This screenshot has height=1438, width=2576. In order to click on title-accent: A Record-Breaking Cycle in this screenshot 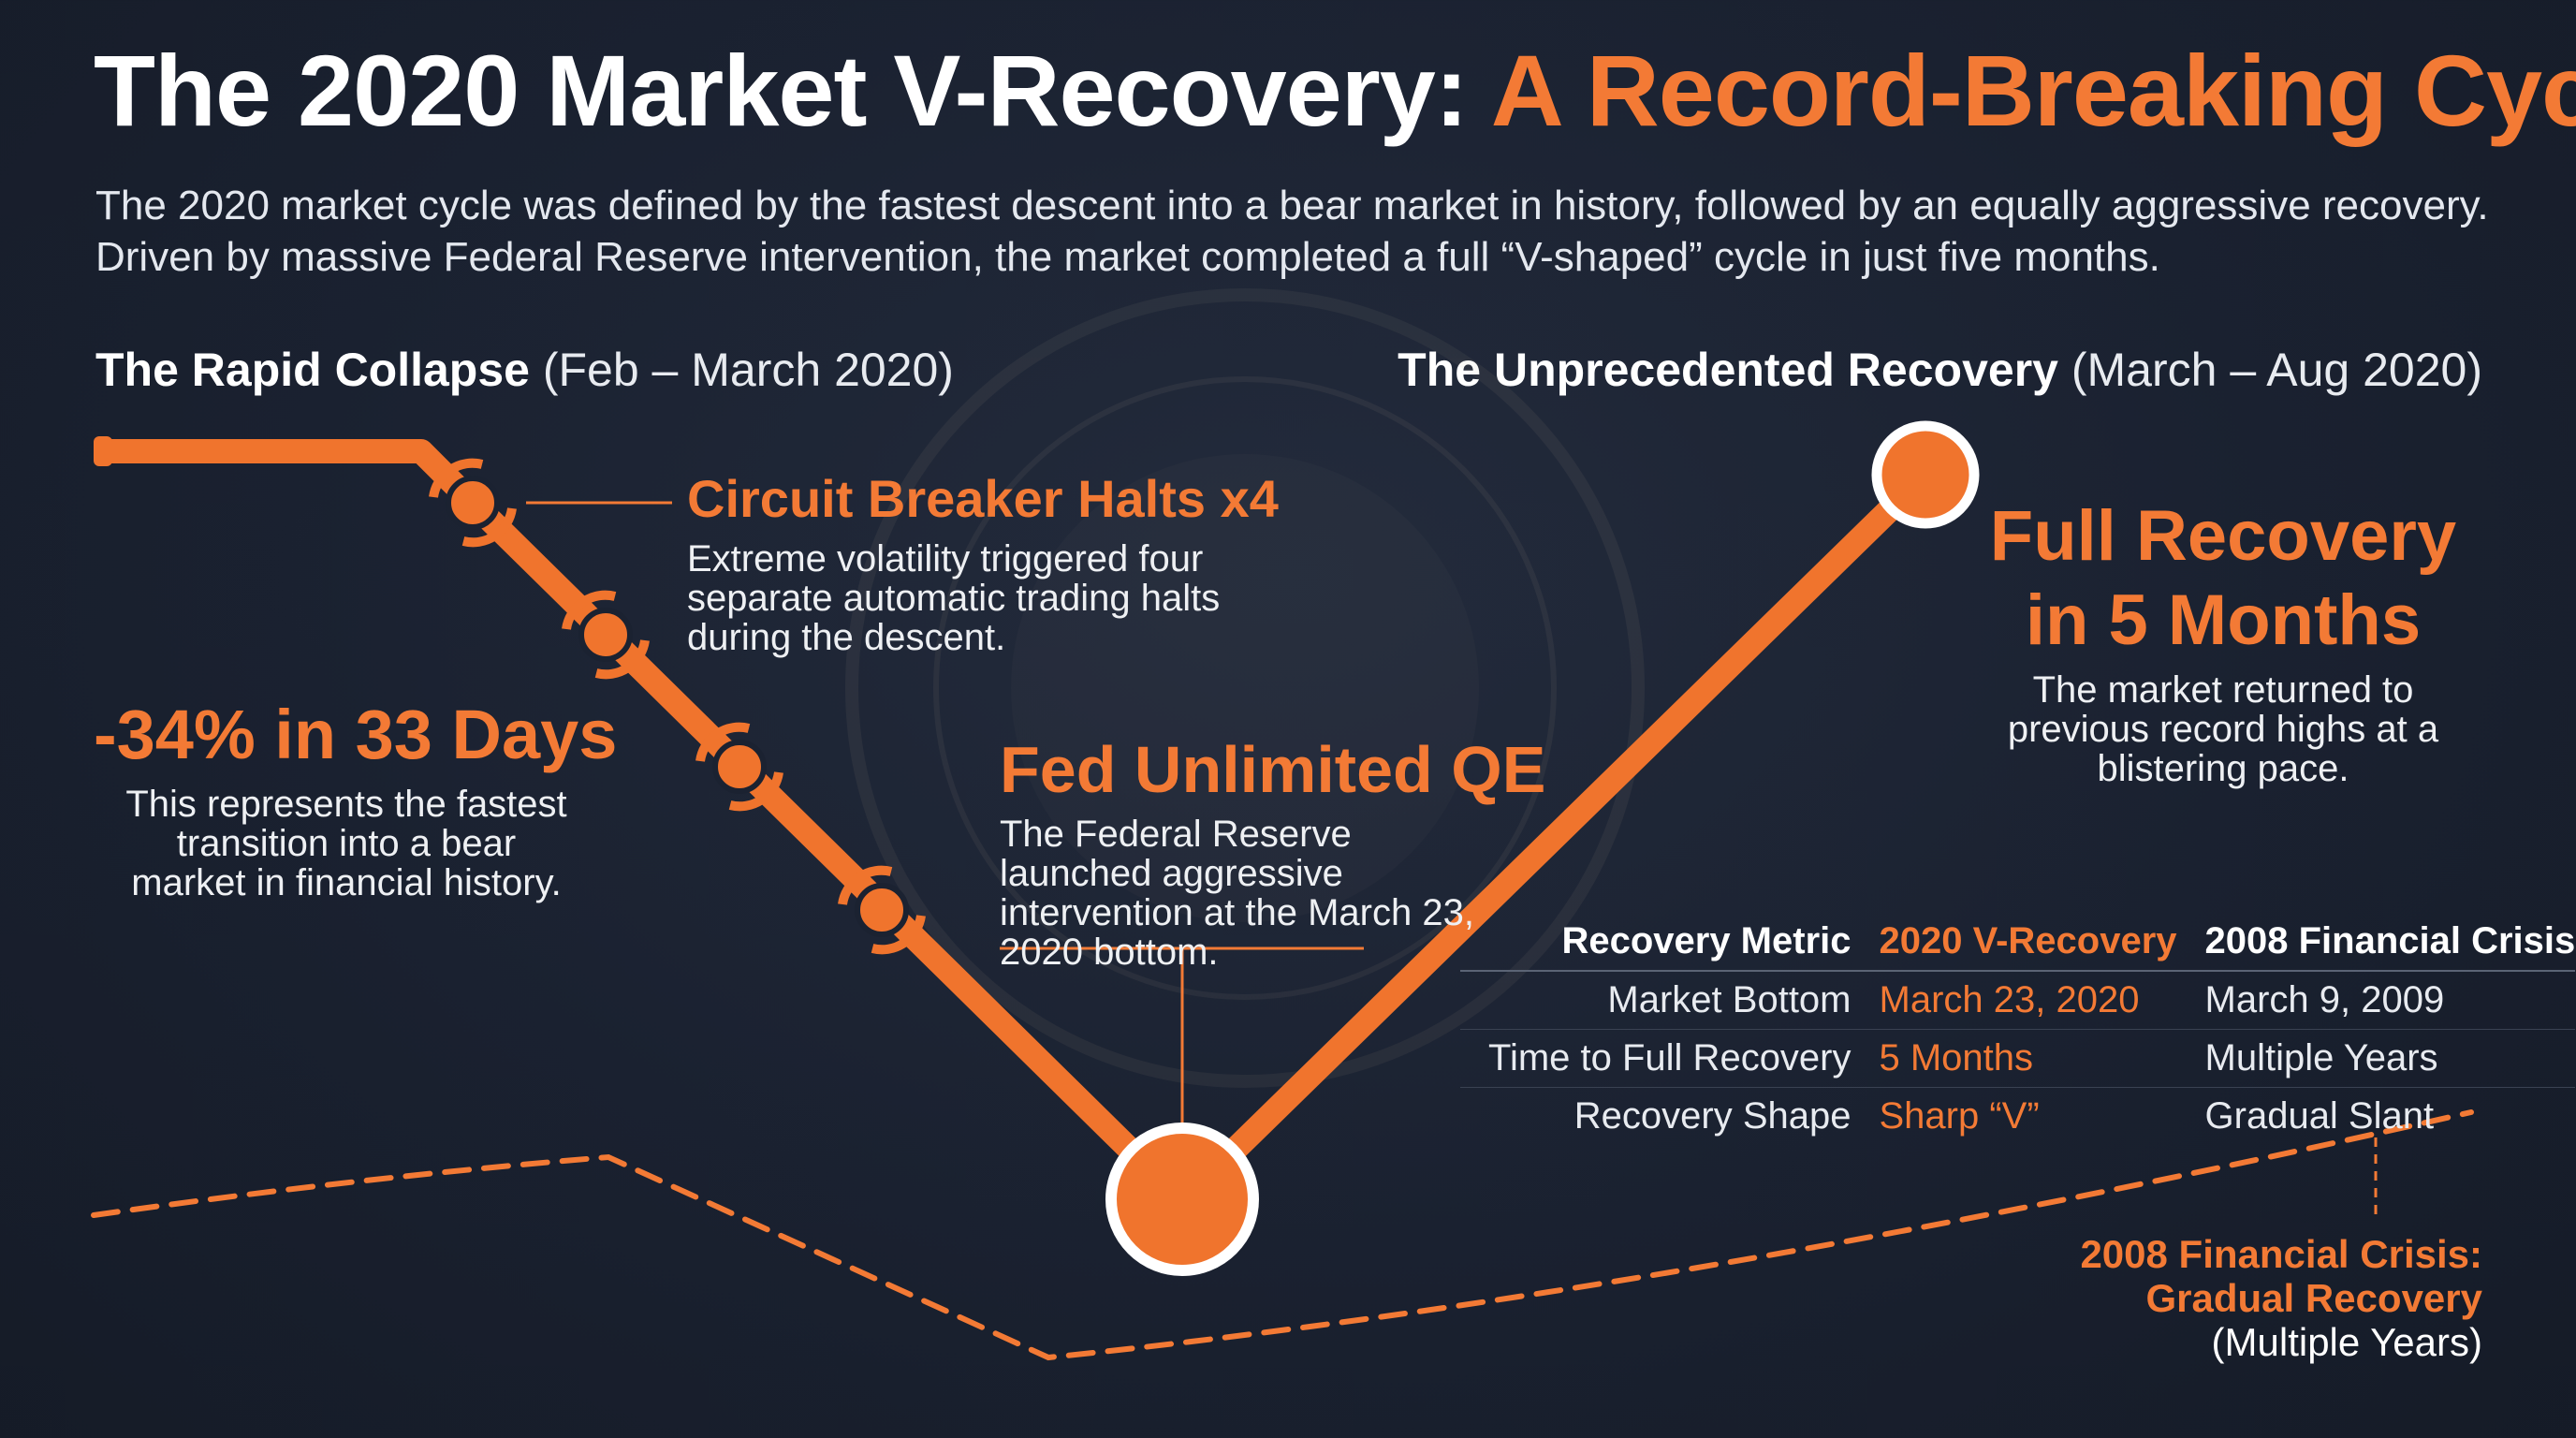, I will do `click(2033, 90)`.